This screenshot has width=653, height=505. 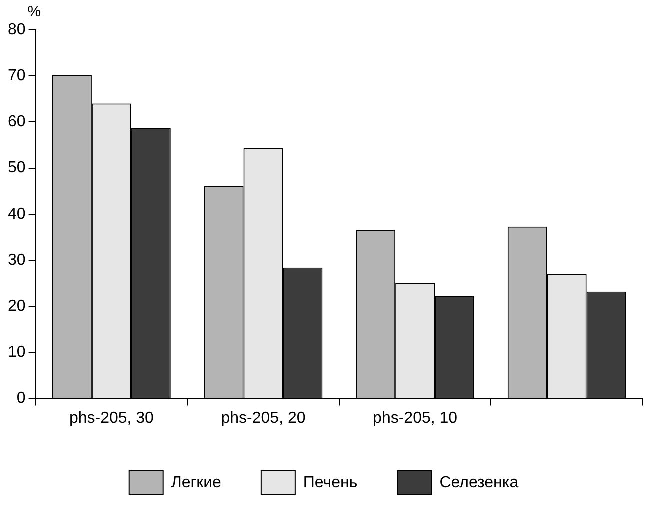 I want to click on y-tick-label: 20, so click(x=17, y=307).